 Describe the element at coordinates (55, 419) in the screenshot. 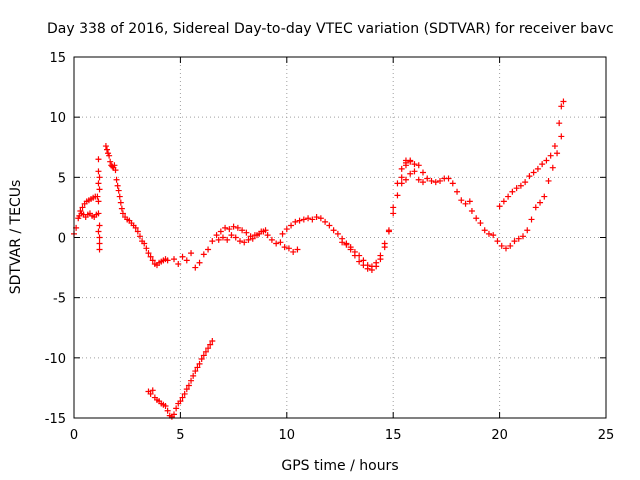

I see `y-tick-label: -15` at that location.